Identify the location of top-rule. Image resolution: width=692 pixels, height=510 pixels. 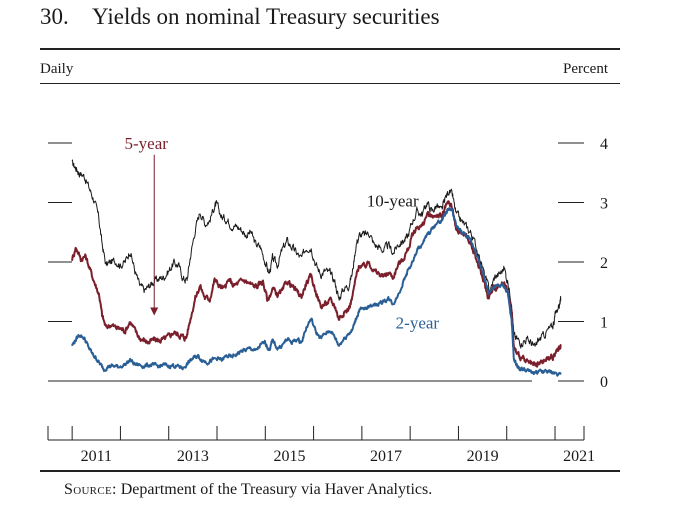
(330, 49).